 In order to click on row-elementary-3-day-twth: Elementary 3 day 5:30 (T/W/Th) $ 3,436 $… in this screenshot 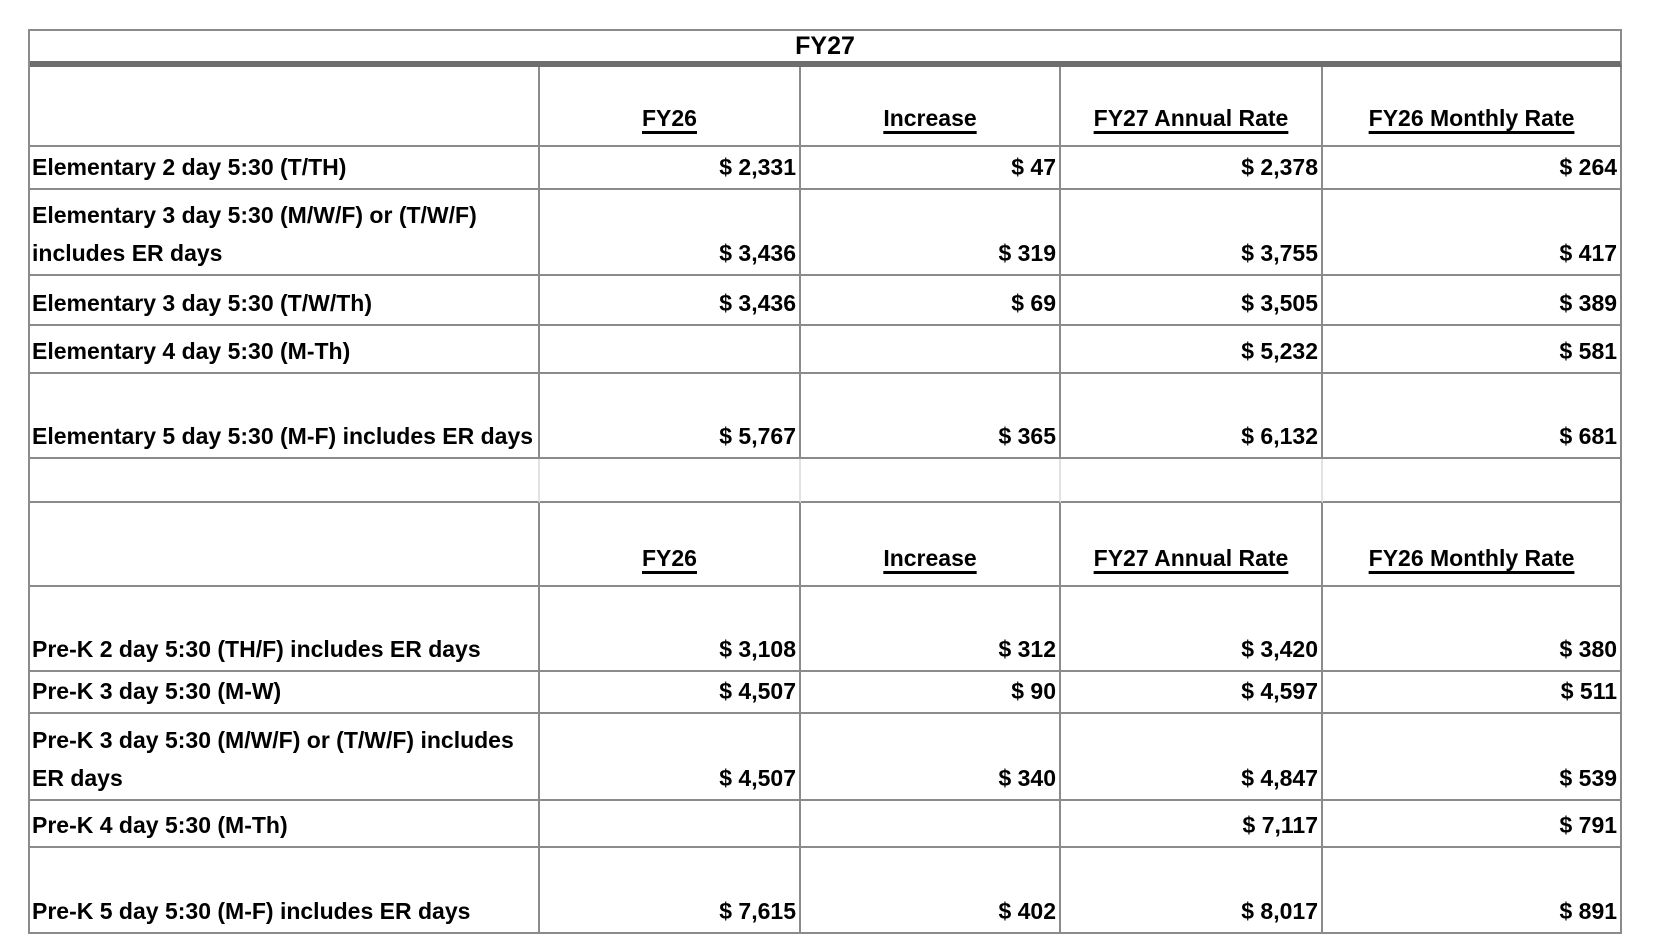, I will do `click(826, 301)`.